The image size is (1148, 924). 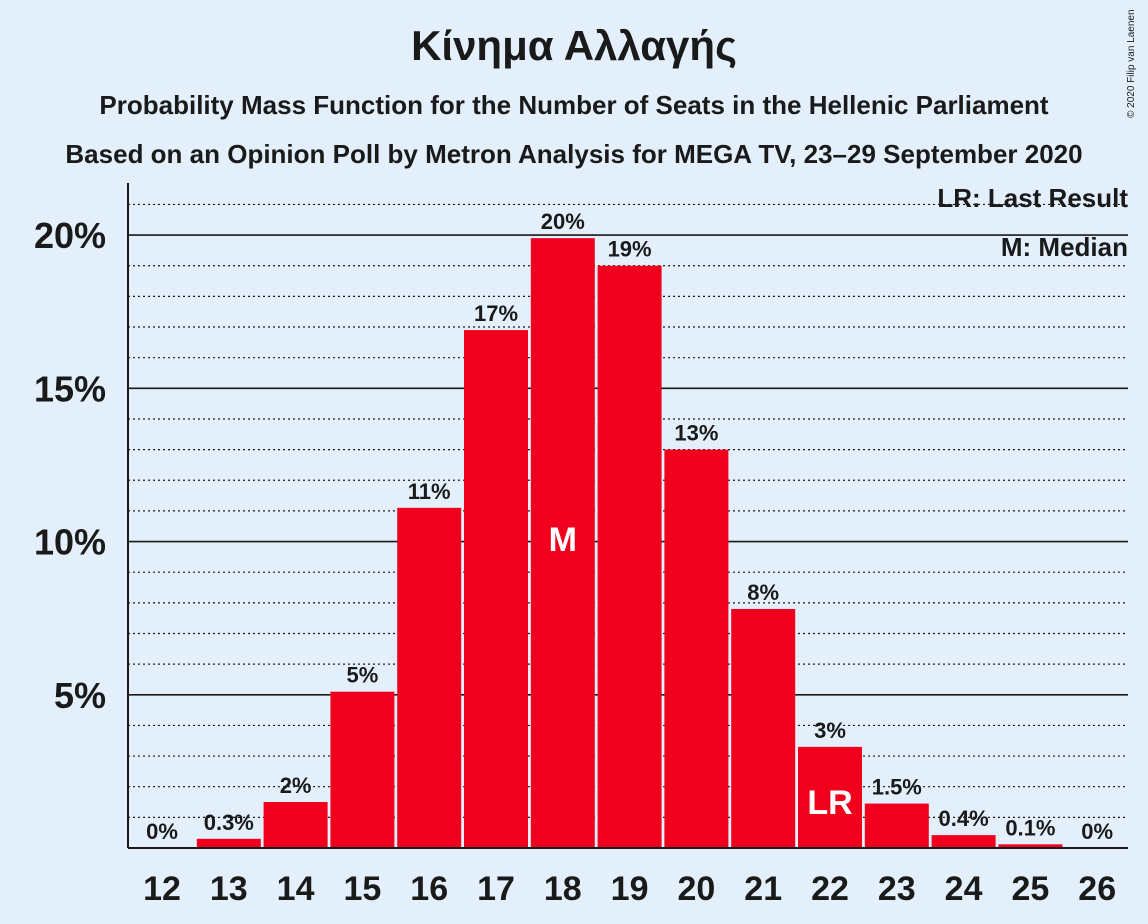 I want to click on data-label: 17%, so click(x=496, y=313).